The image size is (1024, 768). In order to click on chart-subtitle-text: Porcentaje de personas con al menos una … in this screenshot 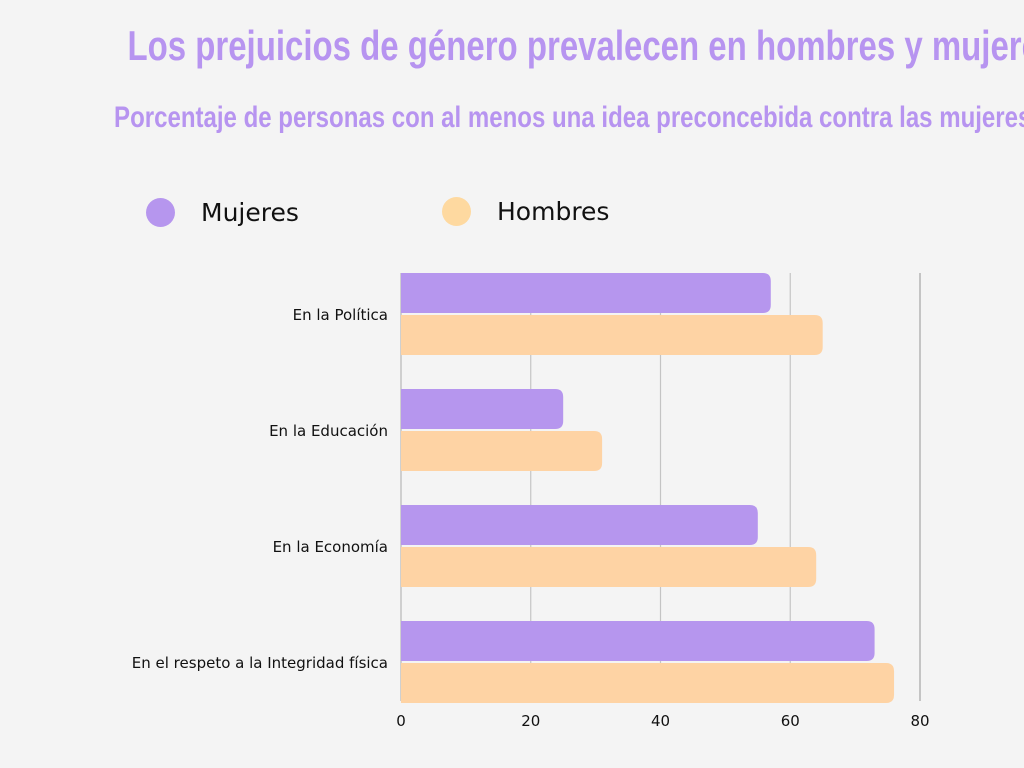, I will do `click(569, 117)`.